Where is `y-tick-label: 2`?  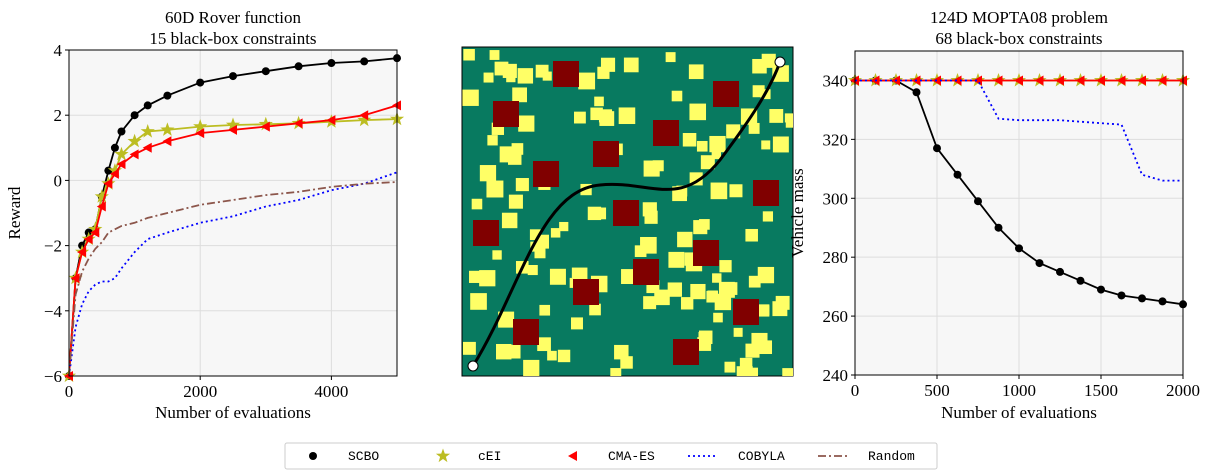
y-tick-label: 2 is located at coordinates (58, 115).